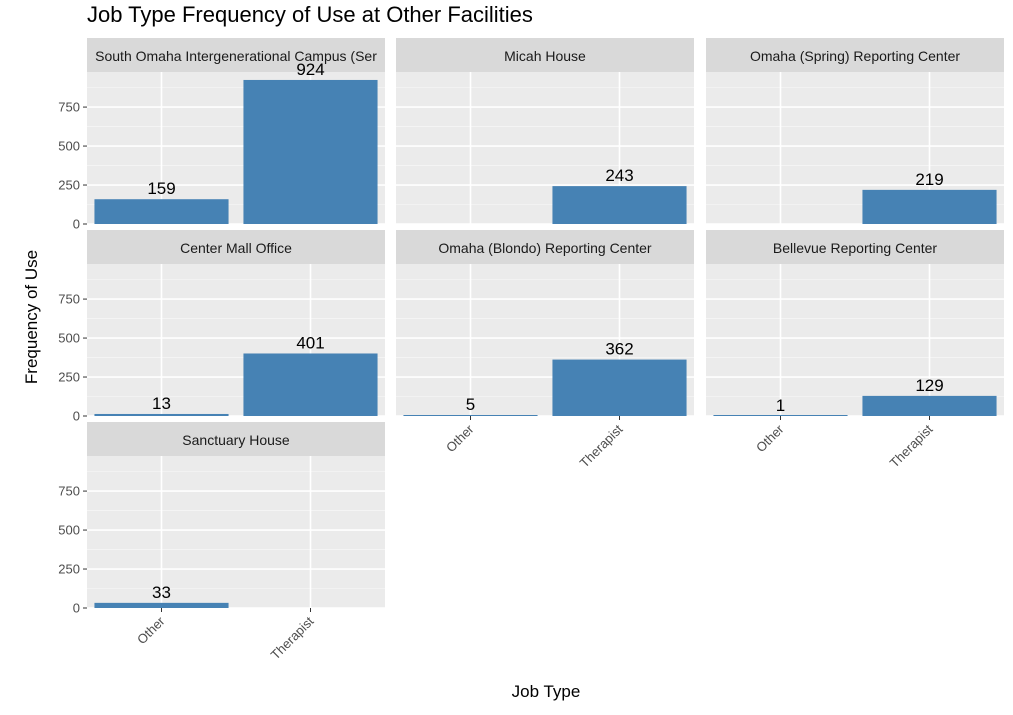 This screenshot has width=1013, height=715. Describe the element at coordinates (780, 405) in the screenshot. I see `bar-value-label: 1` at that location.